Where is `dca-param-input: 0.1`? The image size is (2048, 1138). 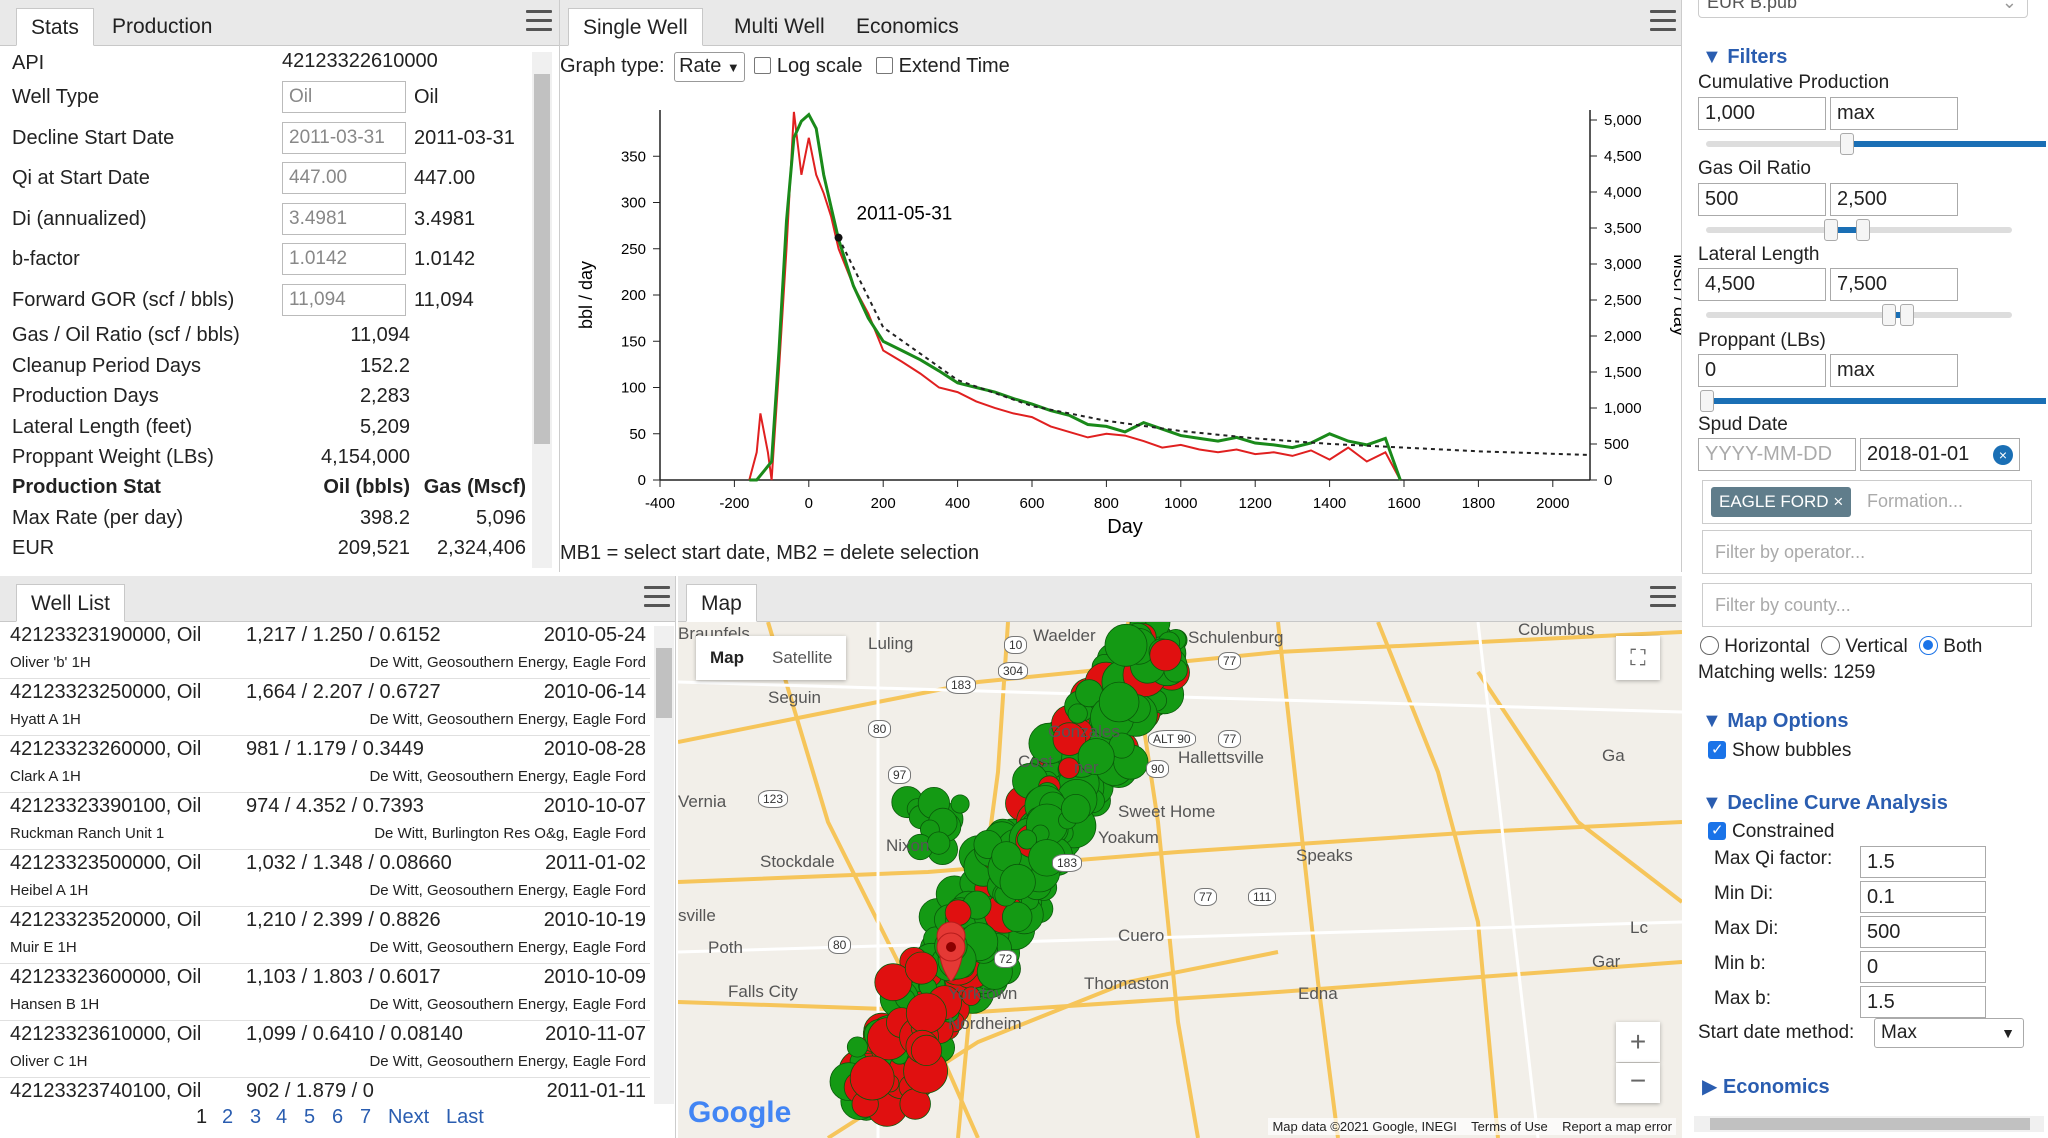 dca-param-input: 0.1 is located at coordinates (1923, 897).